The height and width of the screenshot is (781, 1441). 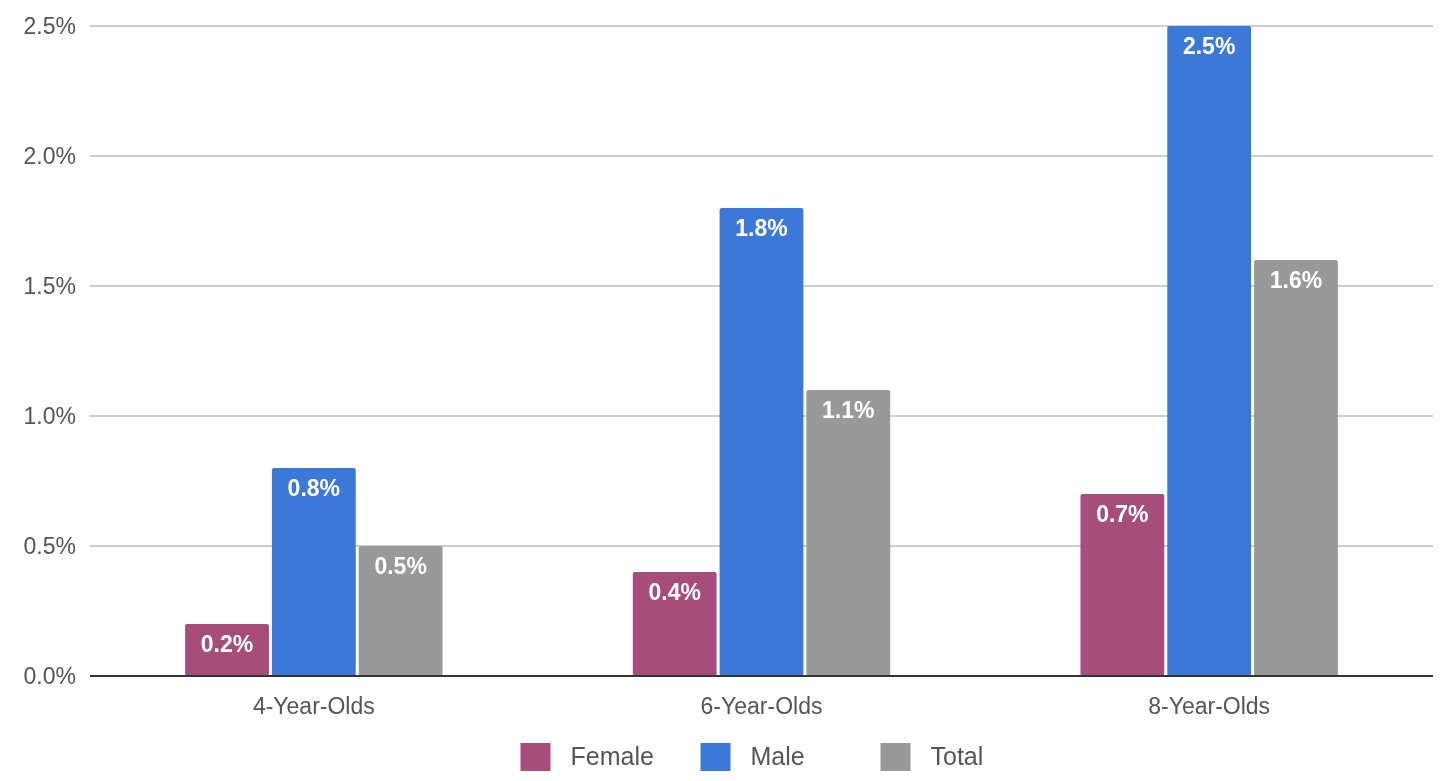 I want to click on data-label: 1.8%, so click(x=761, y=228).